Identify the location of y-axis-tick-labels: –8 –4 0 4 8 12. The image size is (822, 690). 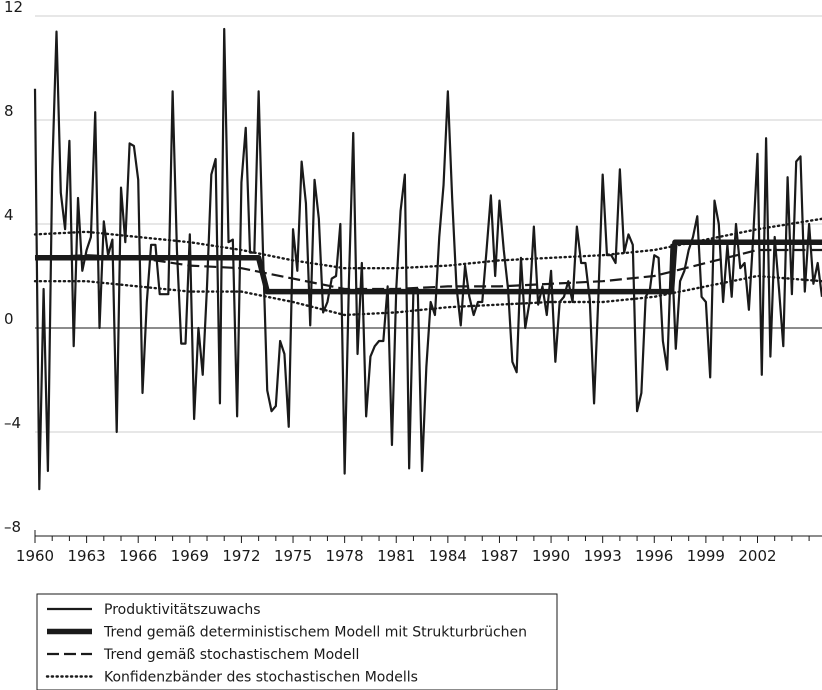
(13, 268).